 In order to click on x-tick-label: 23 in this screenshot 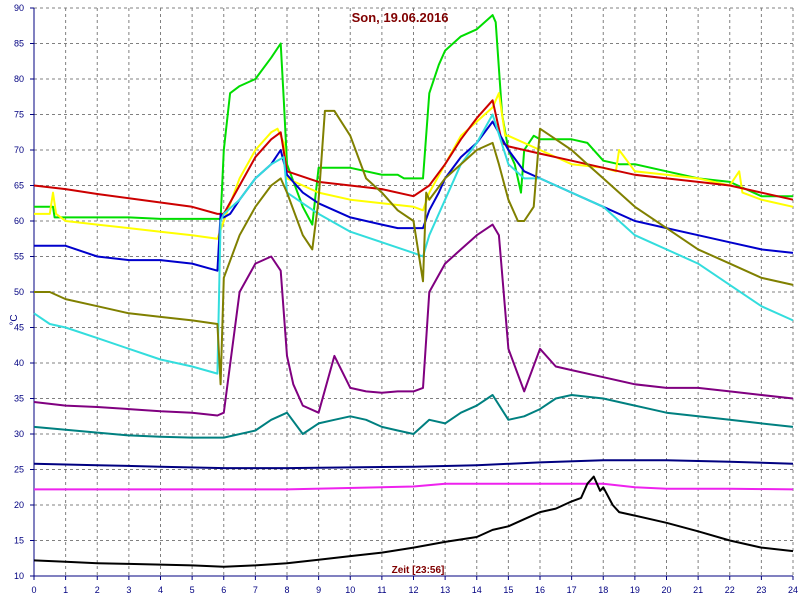, I will do `click(761, 590)`.